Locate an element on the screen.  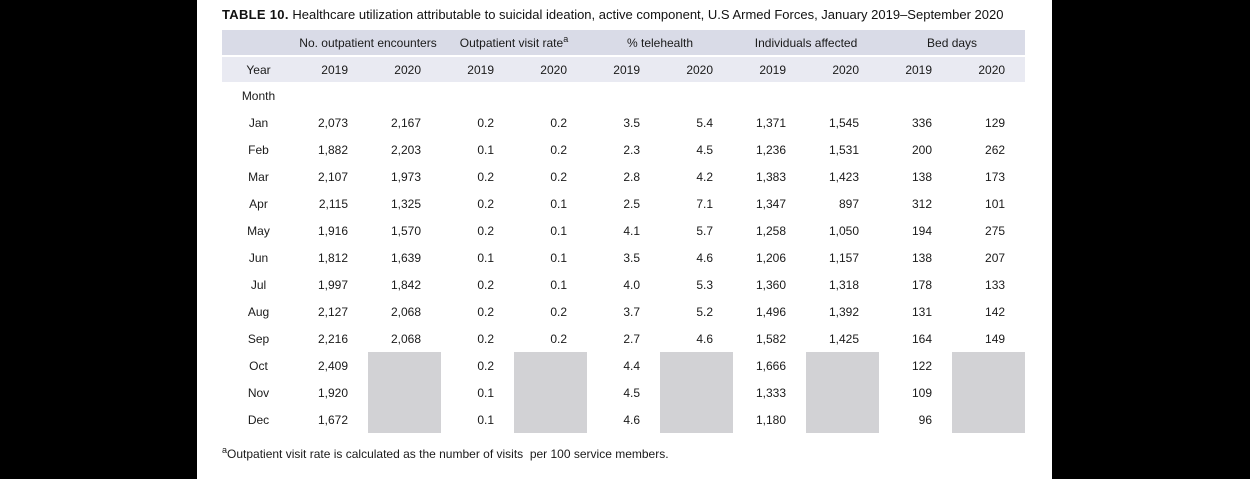
month-subheader-row: Month is located at coordinates (623, 95).